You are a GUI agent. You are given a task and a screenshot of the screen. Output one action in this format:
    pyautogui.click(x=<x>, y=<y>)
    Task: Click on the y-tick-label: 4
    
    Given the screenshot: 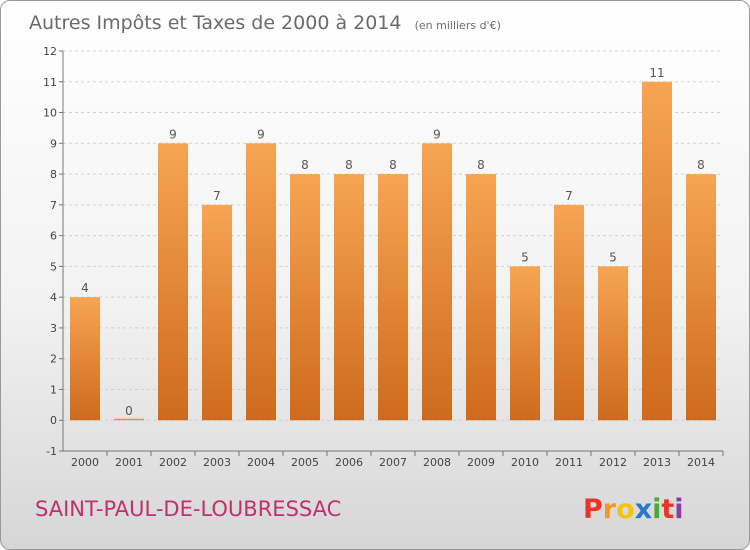 What is the action you would take?
    pyautogui.click(x=53, y=297)
    